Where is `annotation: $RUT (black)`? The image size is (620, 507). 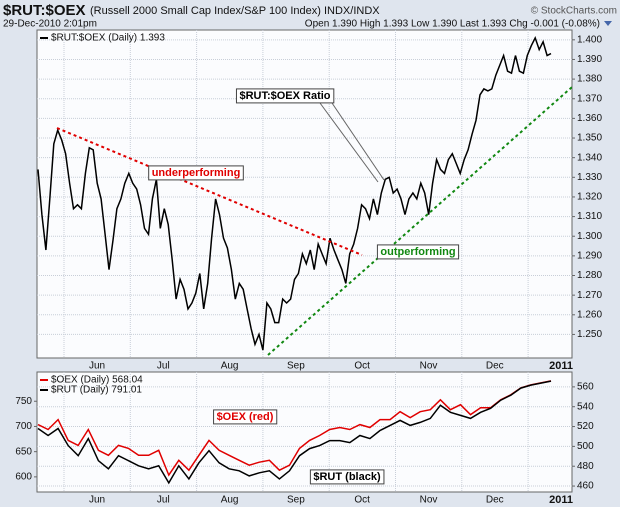
annotation: $RUT (black) is located at coordinates (347, 477).